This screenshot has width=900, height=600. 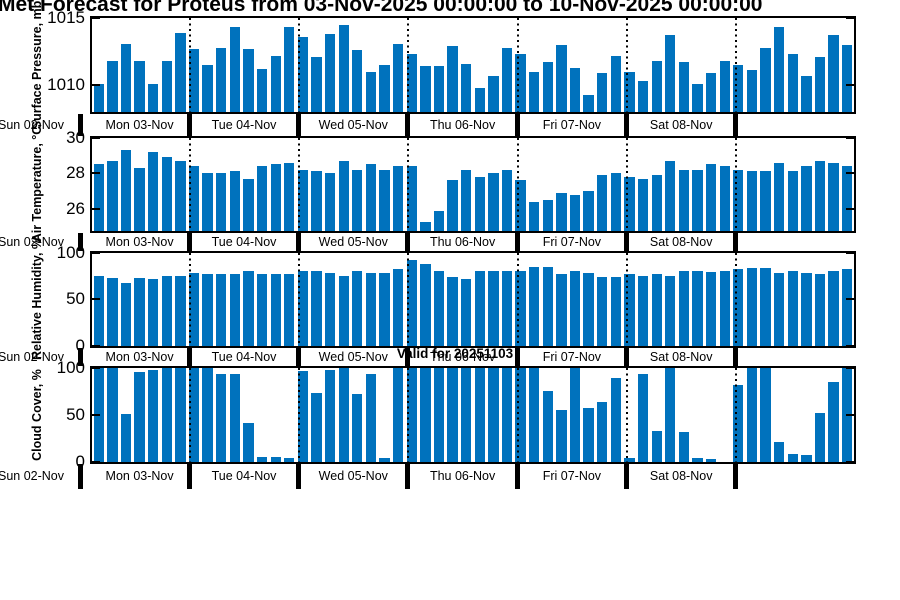 I want to click on plot-area, so click(x=473, y=65).